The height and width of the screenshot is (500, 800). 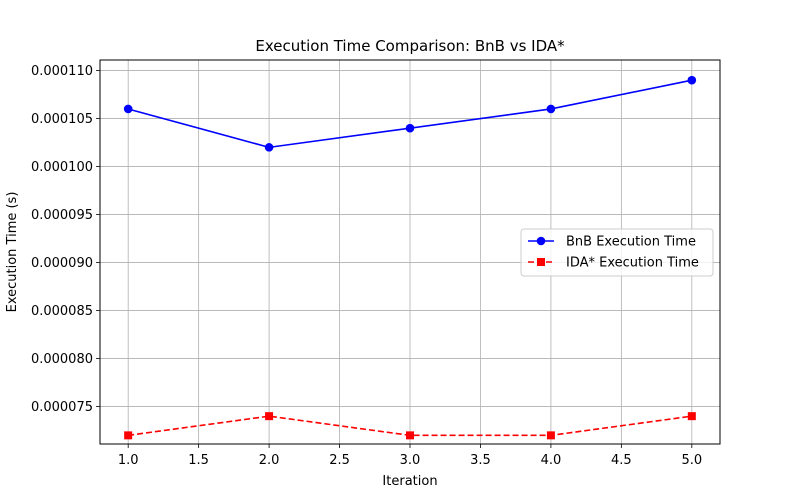 I want to click on y-tick-label: 0.000085, so click(x=62, y=311).